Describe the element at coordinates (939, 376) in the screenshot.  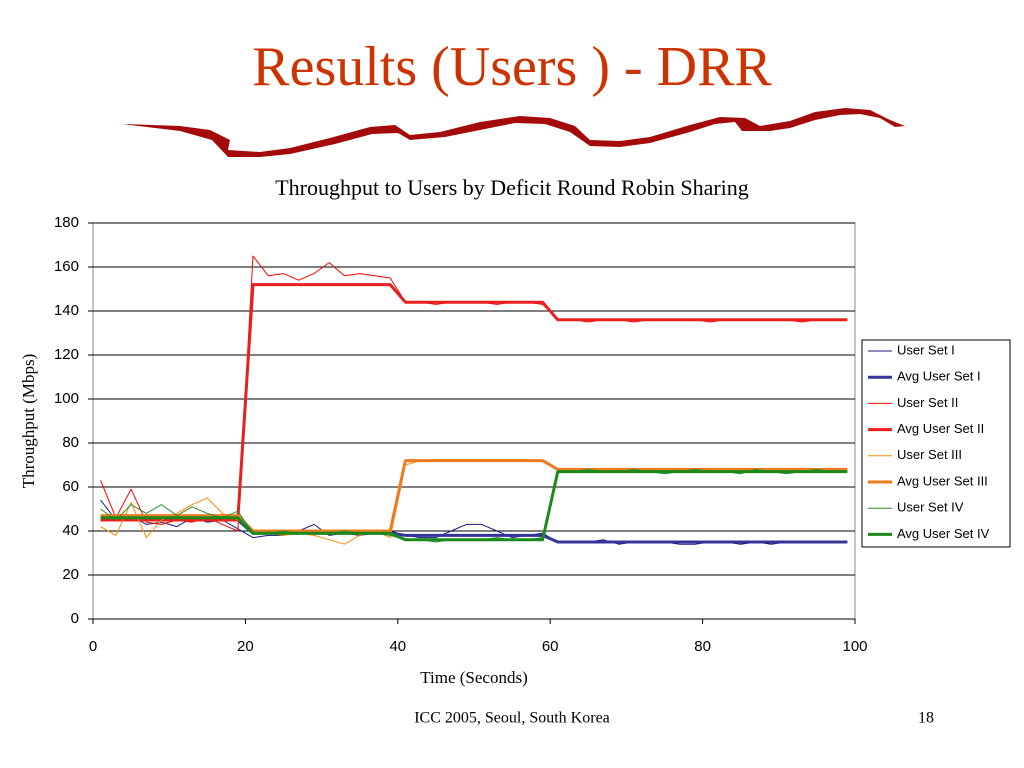
I see `legend-label: Avg User Set I` at that location.